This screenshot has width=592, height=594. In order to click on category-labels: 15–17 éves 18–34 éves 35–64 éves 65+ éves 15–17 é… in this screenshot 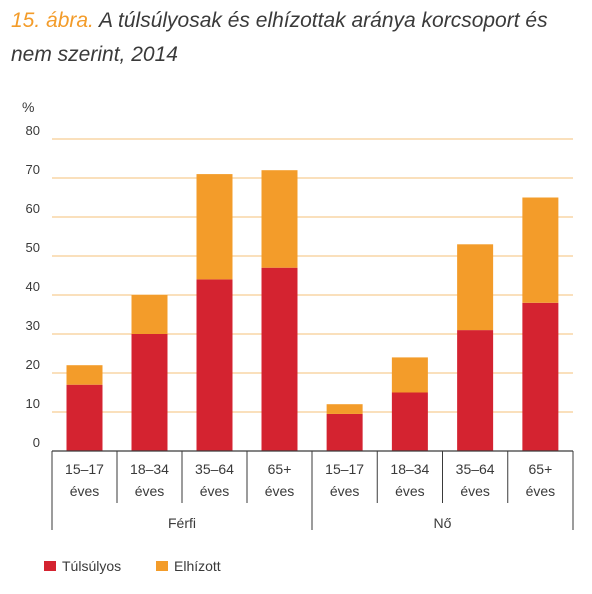, I will do `click(310, 496)`.